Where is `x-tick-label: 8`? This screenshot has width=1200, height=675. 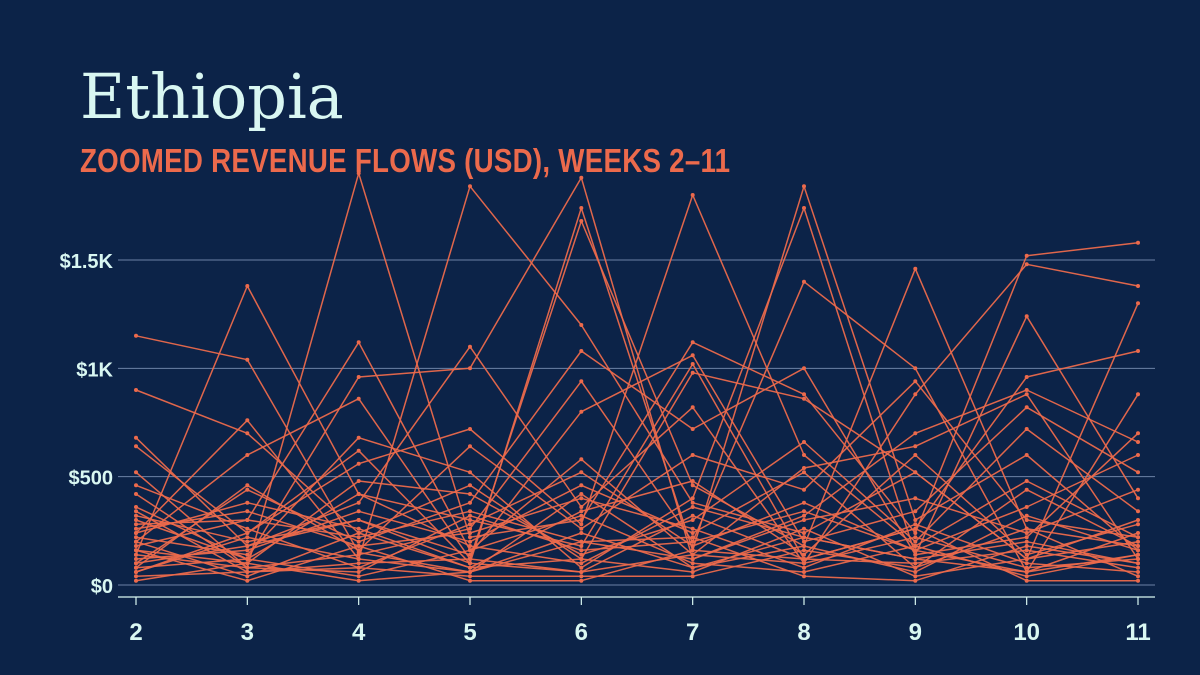 x-tick-label: 8 is located at coordinates (803, 632).